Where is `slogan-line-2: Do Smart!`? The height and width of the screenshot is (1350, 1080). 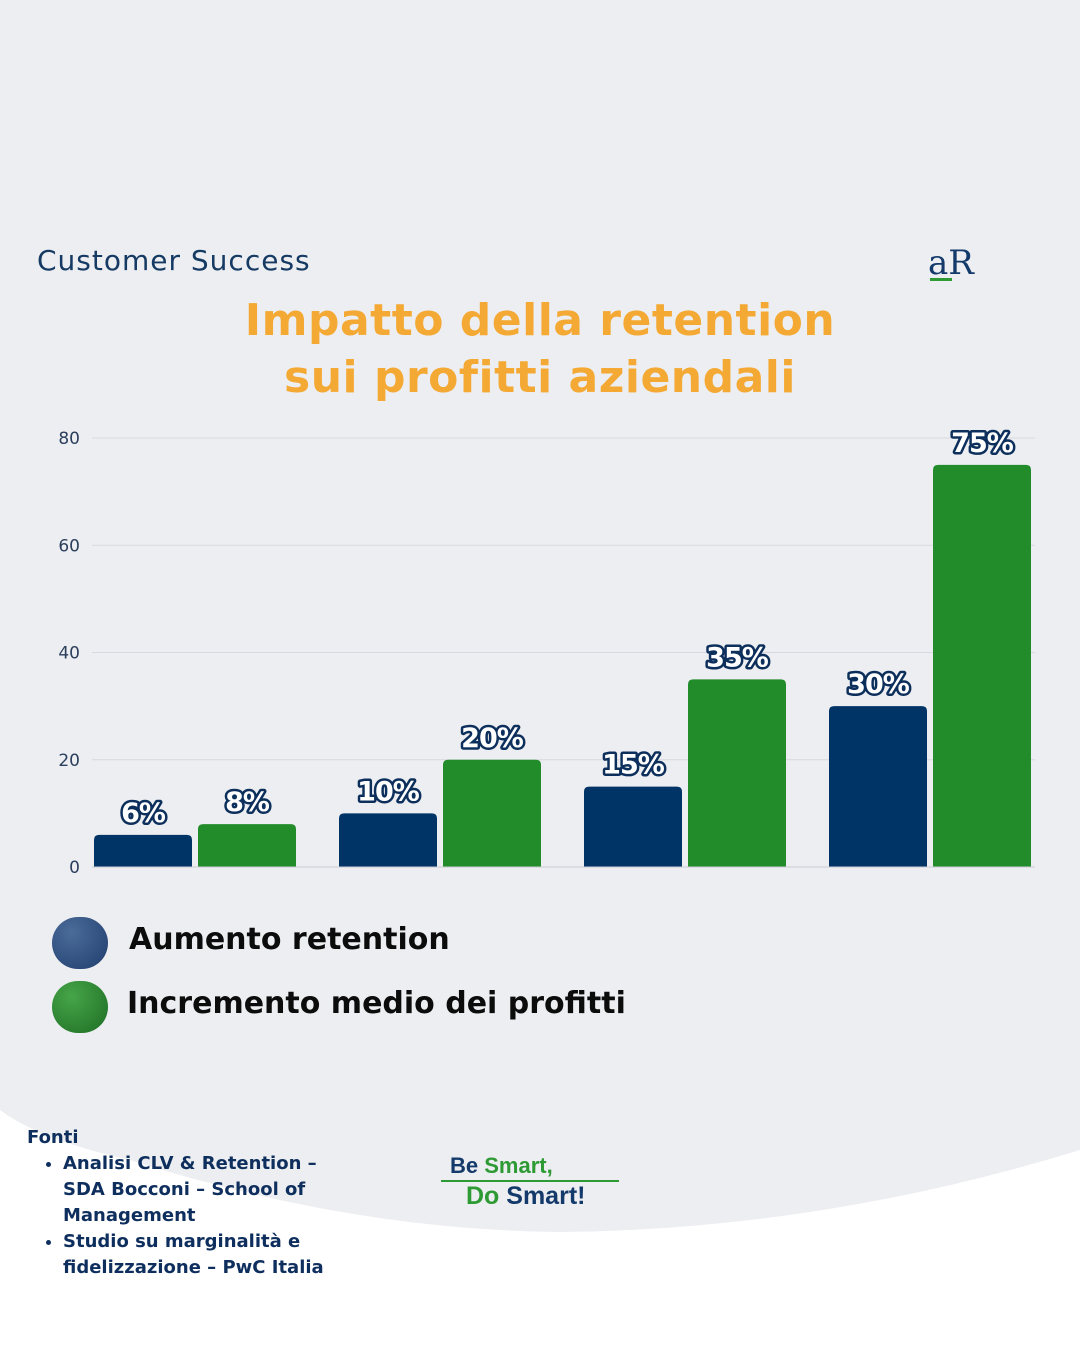 slogan-line-2: Do Smart! is located at coordinates (526, 1196).